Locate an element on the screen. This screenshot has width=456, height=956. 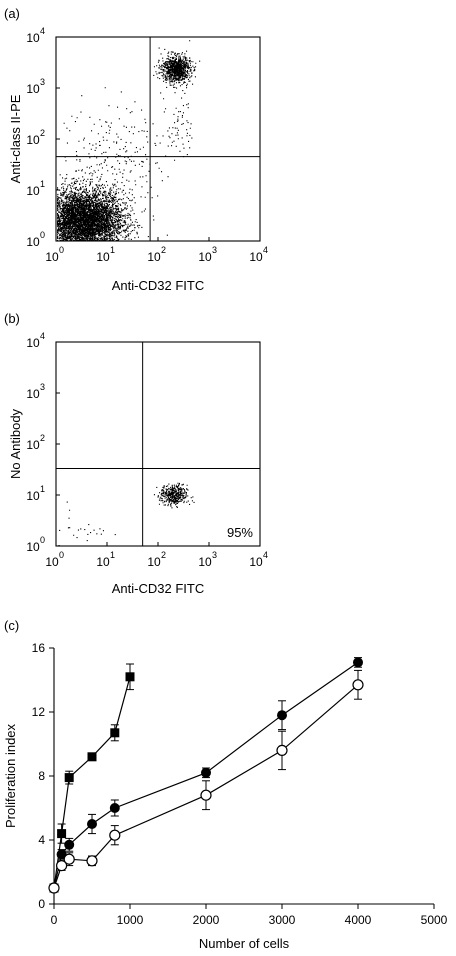
y-tick-label: 16 is located at coordinates (39, 648).